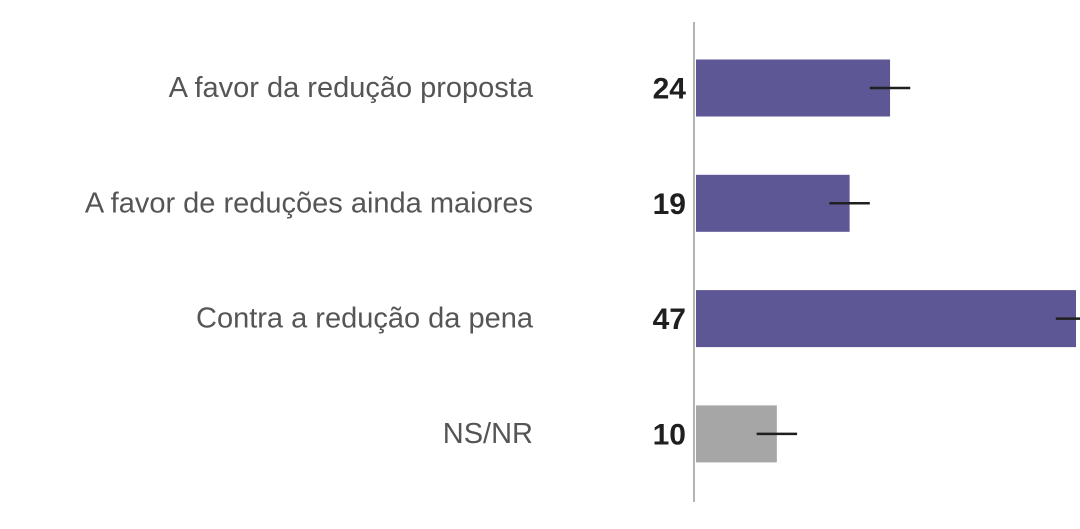 Image resolution: width=1080 pixels, height=529 pixels. I want to click on category-label: Contra a redução da pena, so click(365, 319).